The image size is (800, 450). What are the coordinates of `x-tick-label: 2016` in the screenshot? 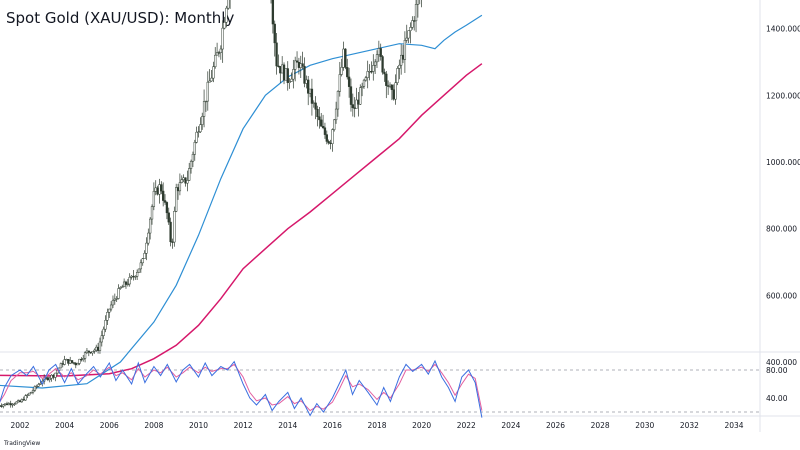 It's located at (332, 425).